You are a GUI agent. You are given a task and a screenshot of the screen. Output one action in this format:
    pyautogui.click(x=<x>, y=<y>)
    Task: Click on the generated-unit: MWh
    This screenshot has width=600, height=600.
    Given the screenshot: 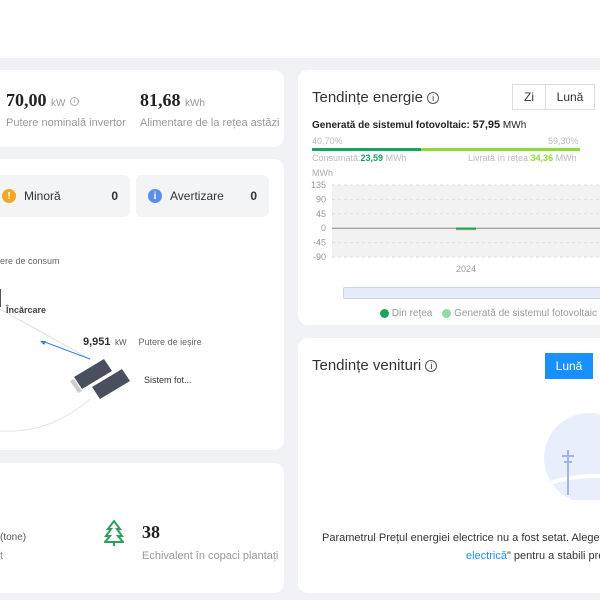 What is the action you would take?
    pyautogui.click(x=514, y=125)
    